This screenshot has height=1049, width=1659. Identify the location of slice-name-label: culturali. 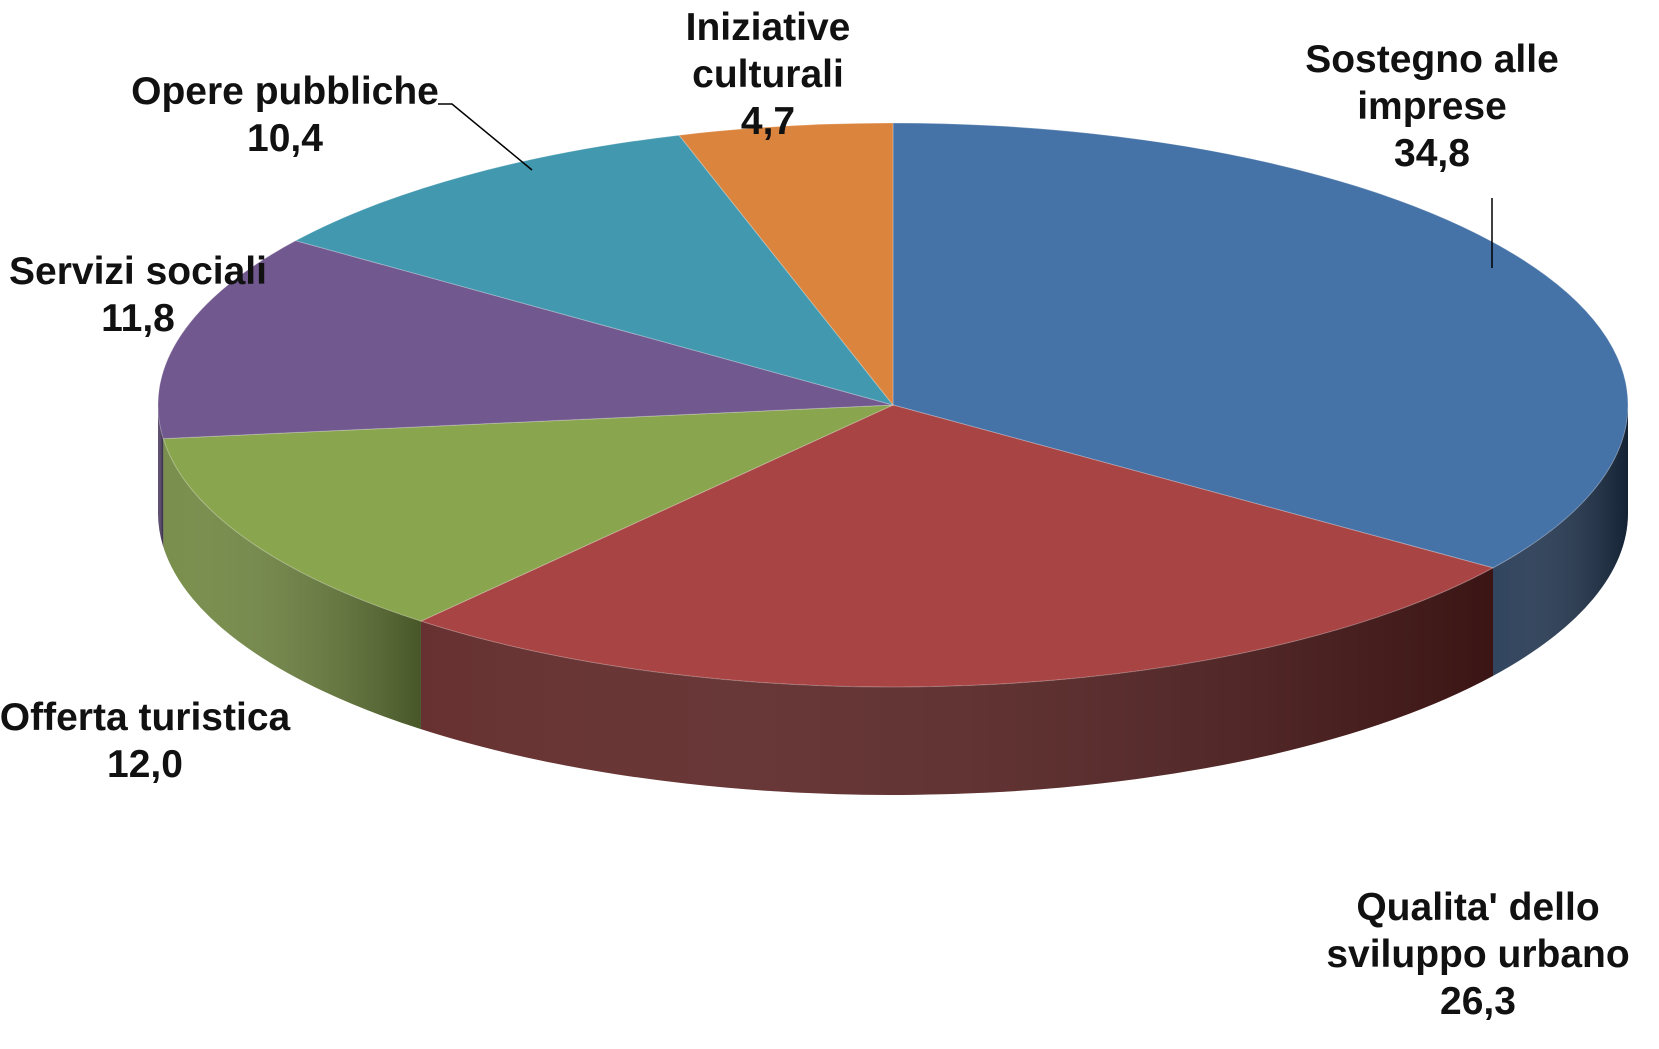
(768, 74).